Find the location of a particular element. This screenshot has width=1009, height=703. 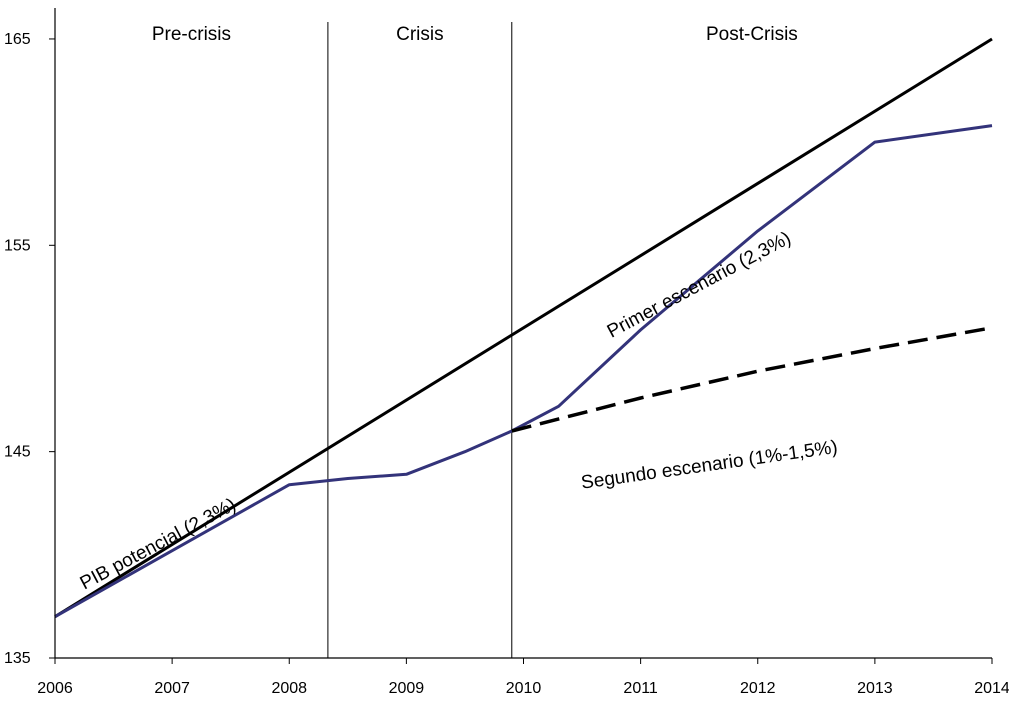

x-tick-label: 2011 is located at coordinates (640, 688).